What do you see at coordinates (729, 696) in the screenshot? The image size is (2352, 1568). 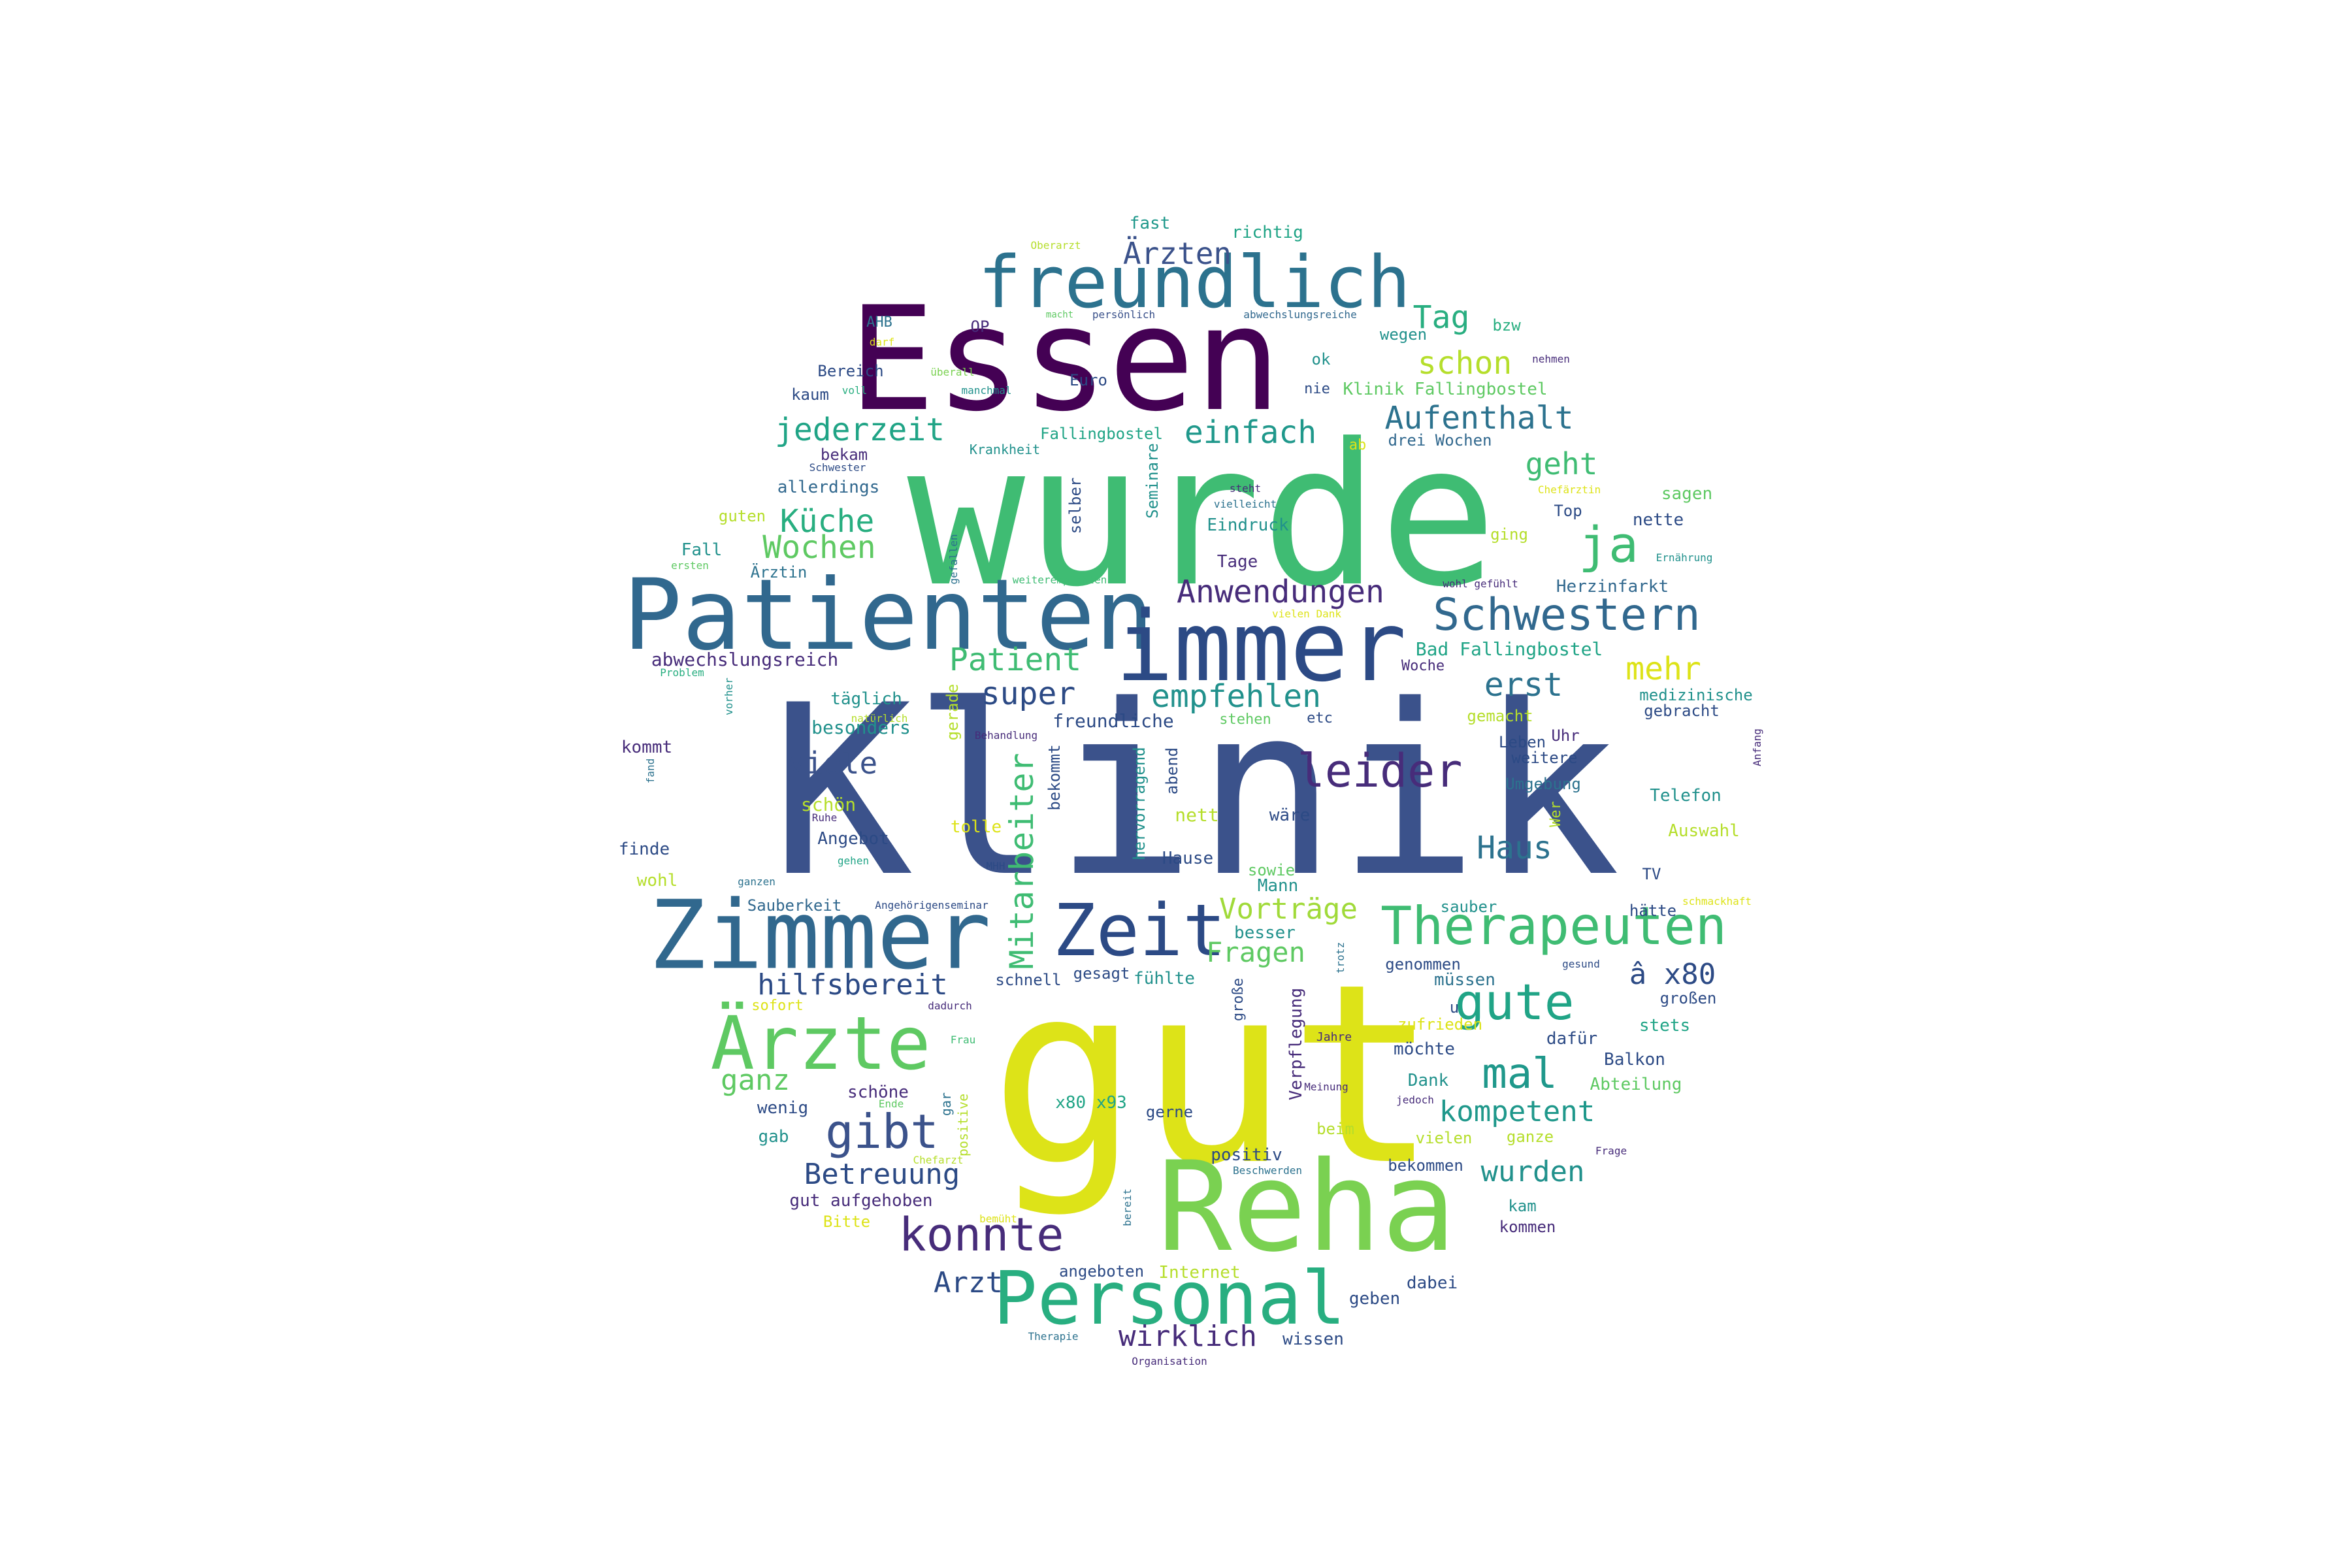 I see `word-vorher: vorher` at bounding box center [729, 696].